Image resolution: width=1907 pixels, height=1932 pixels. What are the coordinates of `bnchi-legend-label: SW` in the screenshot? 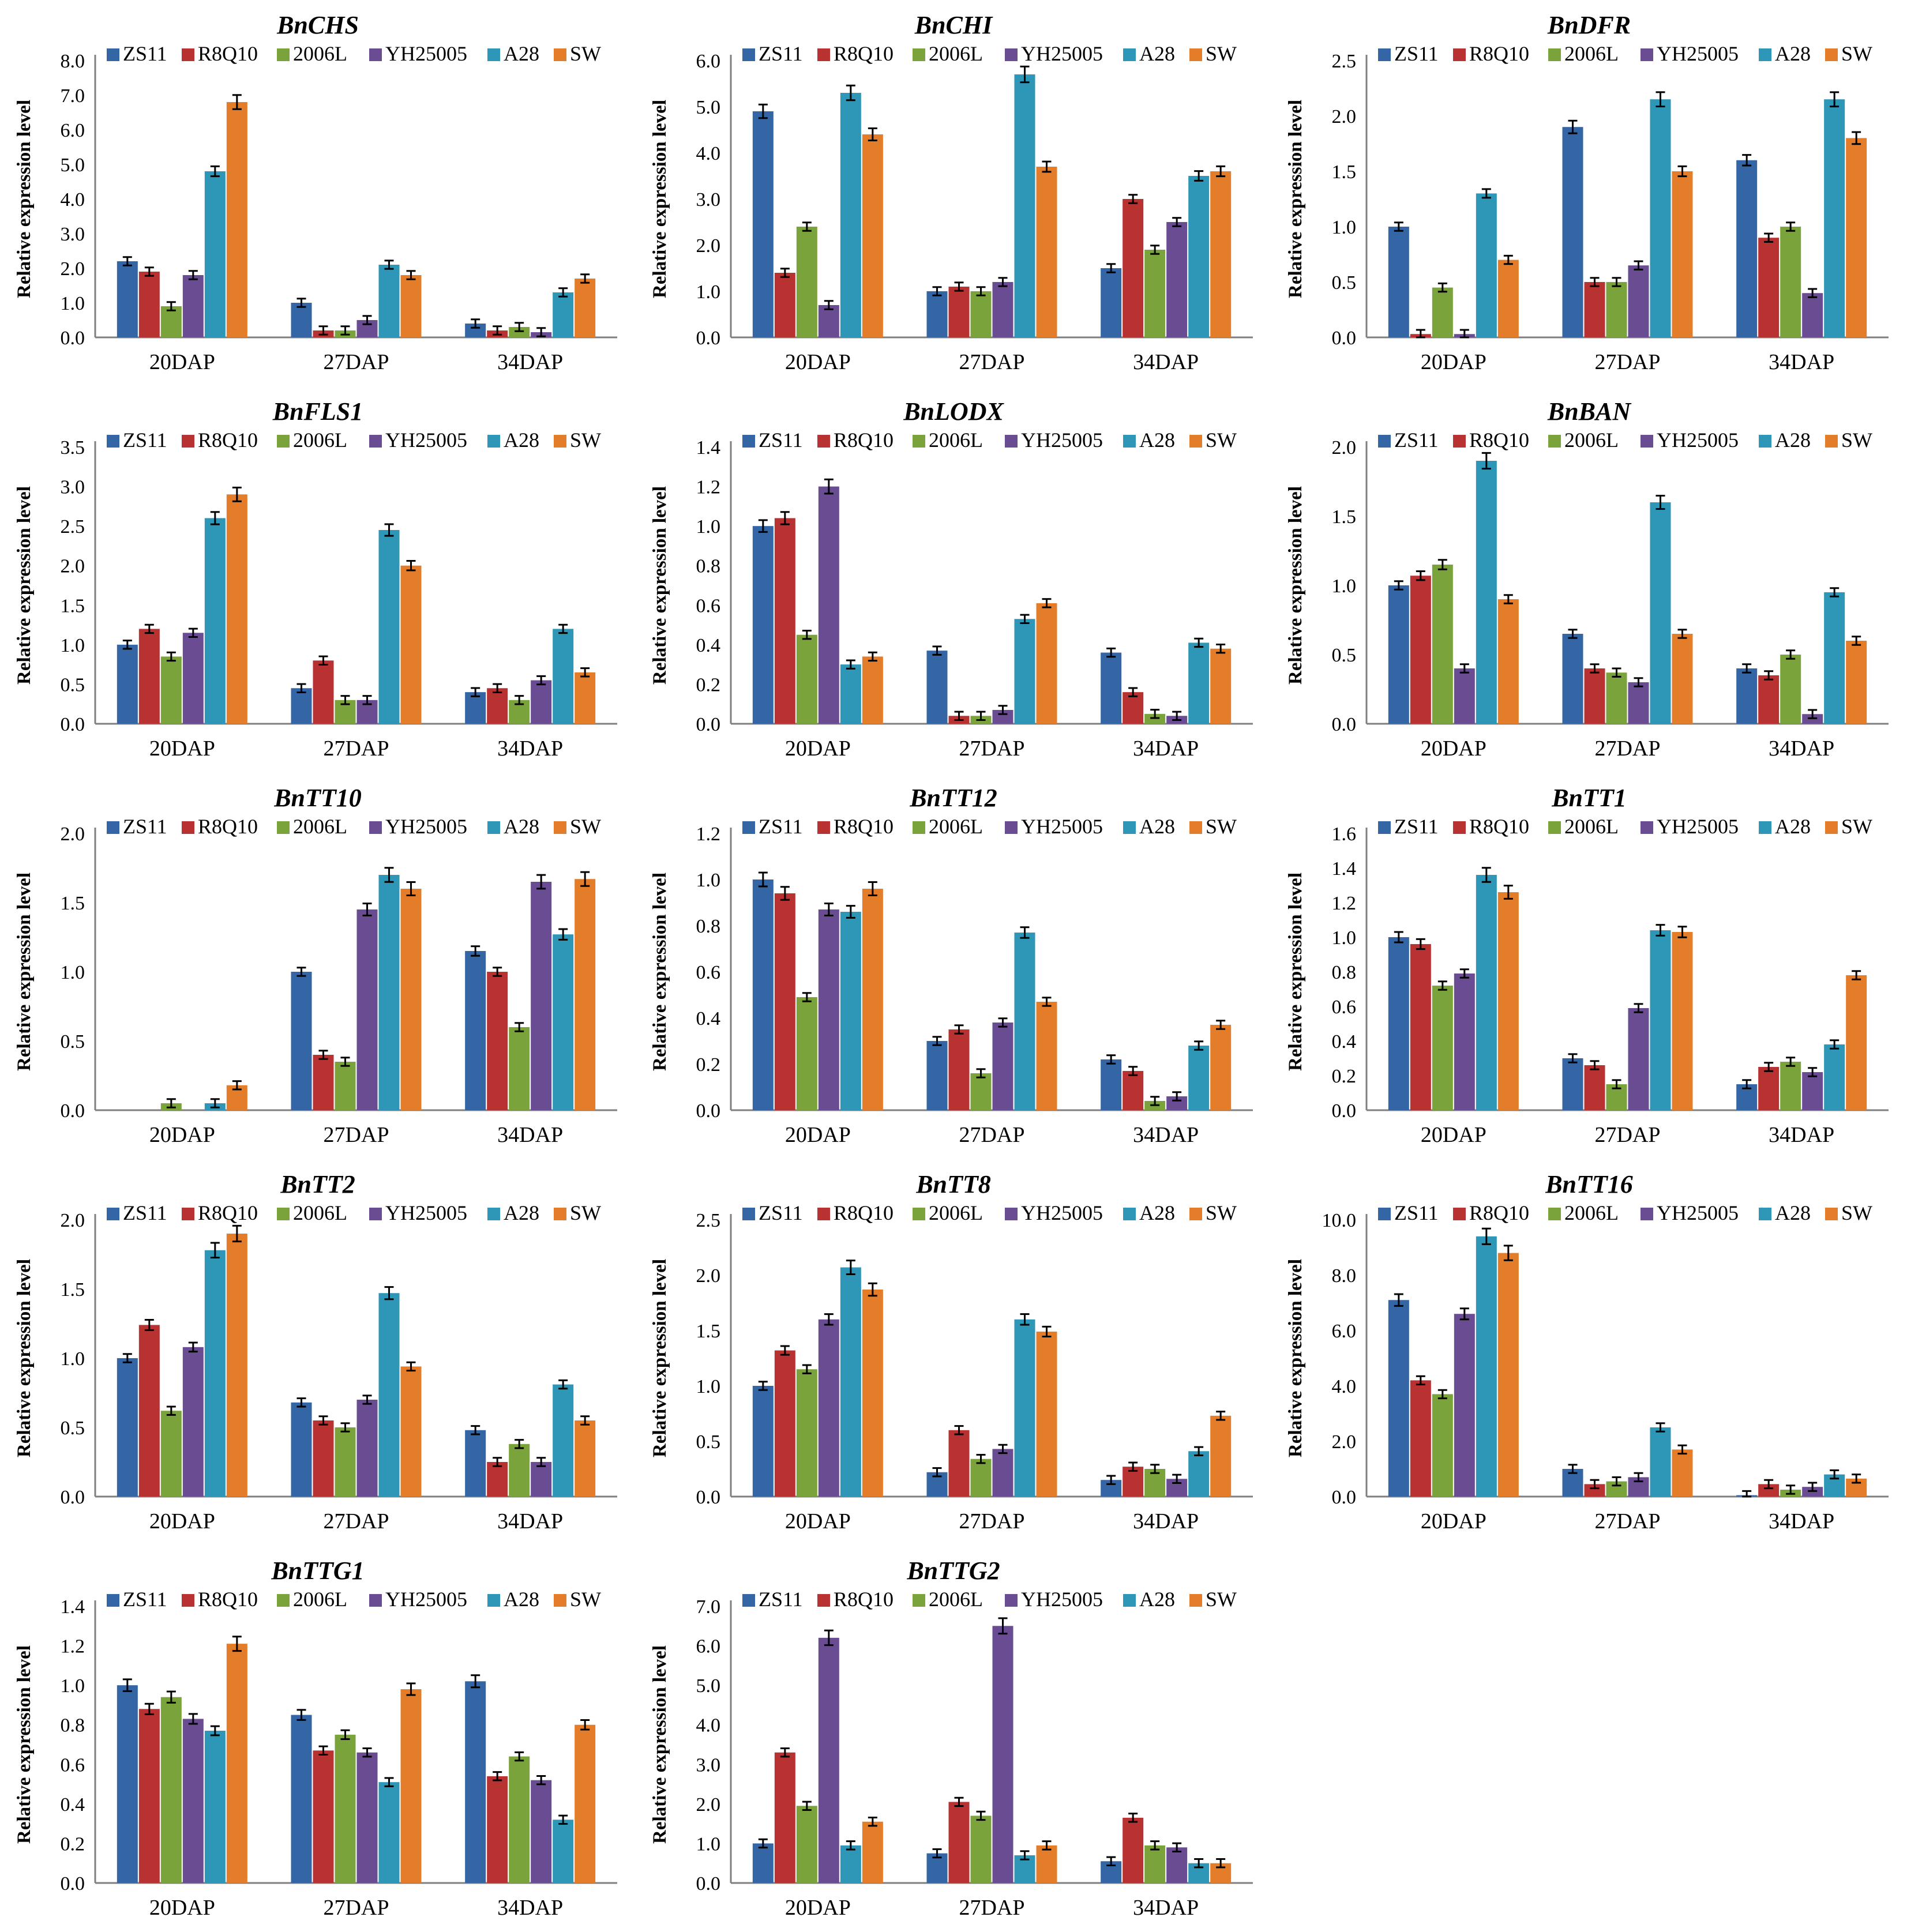 It's located at (1221, 53).